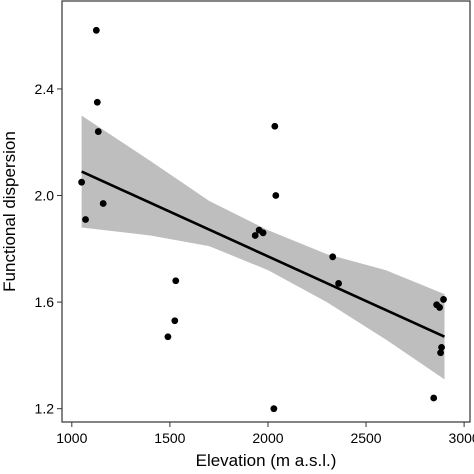 The width and height of the screenshot is (474, 474). I want to click on x-axis-label: Elevation (m a.s.l.), so click(266, 460).